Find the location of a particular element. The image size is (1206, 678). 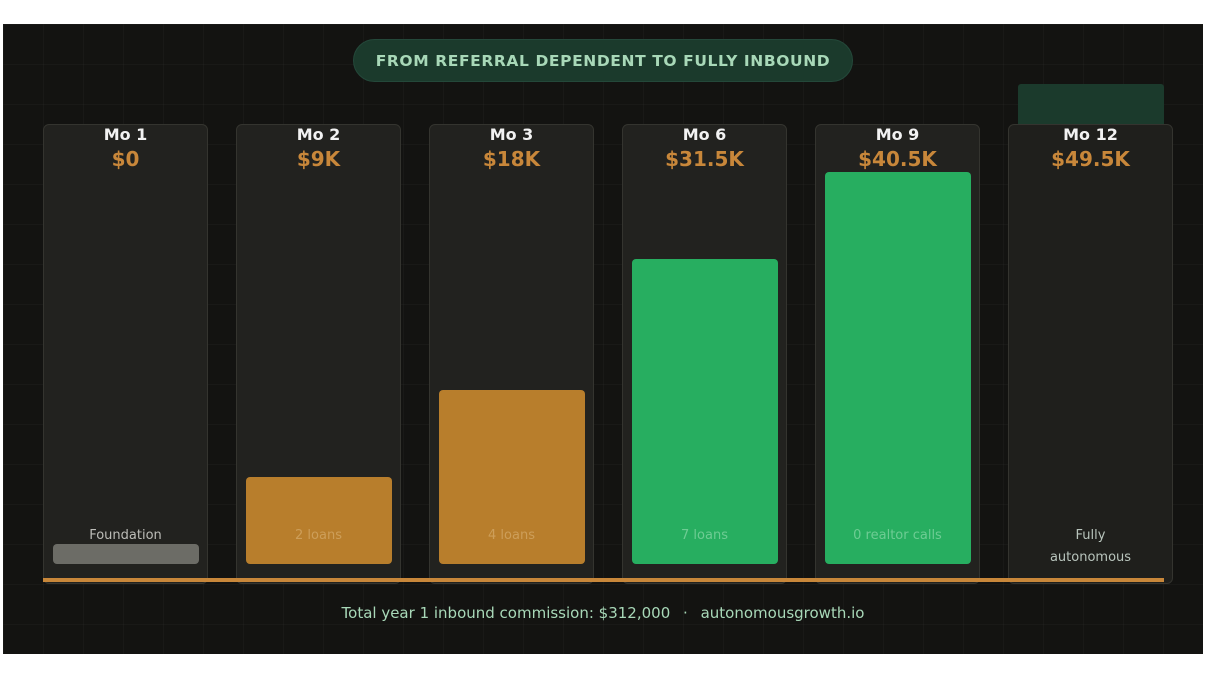

value-label: $31.5K is located at coordinates (704, 159).